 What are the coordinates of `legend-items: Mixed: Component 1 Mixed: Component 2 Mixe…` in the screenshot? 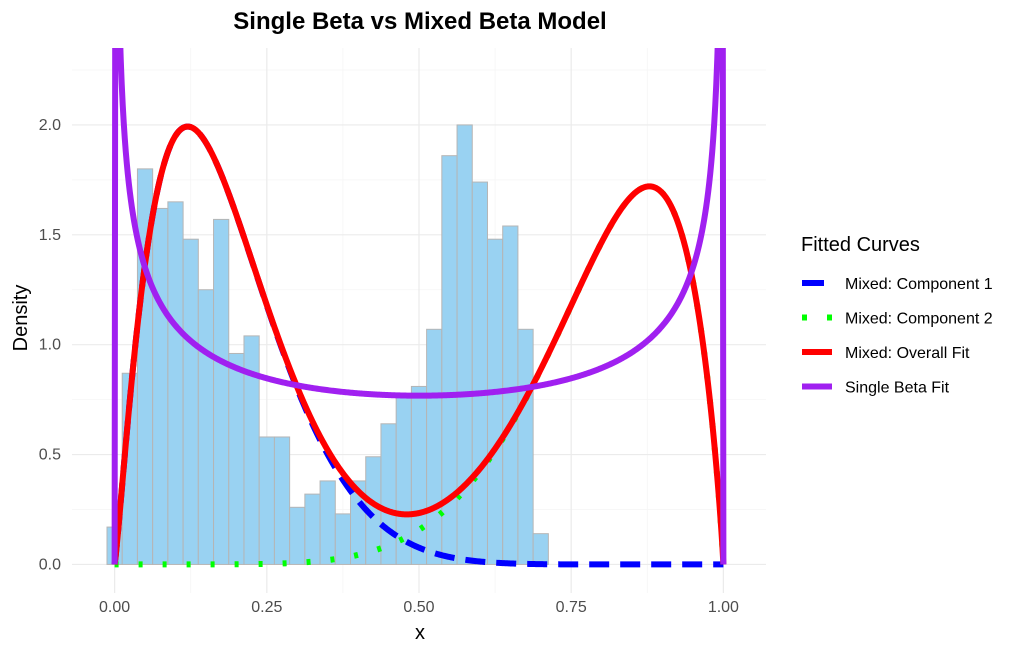 It's located at (897, 336).